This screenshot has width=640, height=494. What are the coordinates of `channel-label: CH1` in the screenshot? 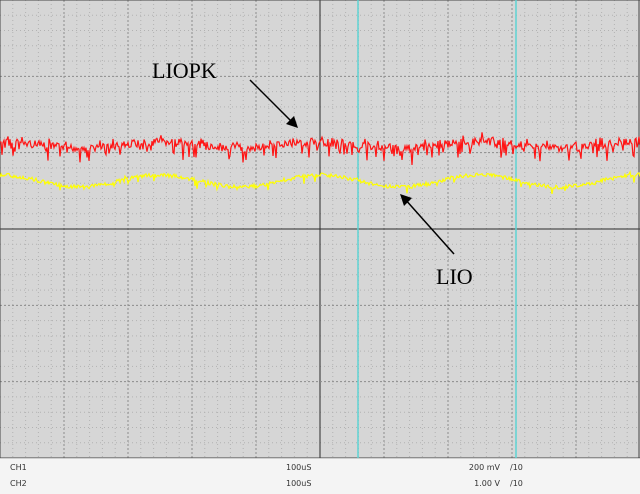 It's located at (18, 467).